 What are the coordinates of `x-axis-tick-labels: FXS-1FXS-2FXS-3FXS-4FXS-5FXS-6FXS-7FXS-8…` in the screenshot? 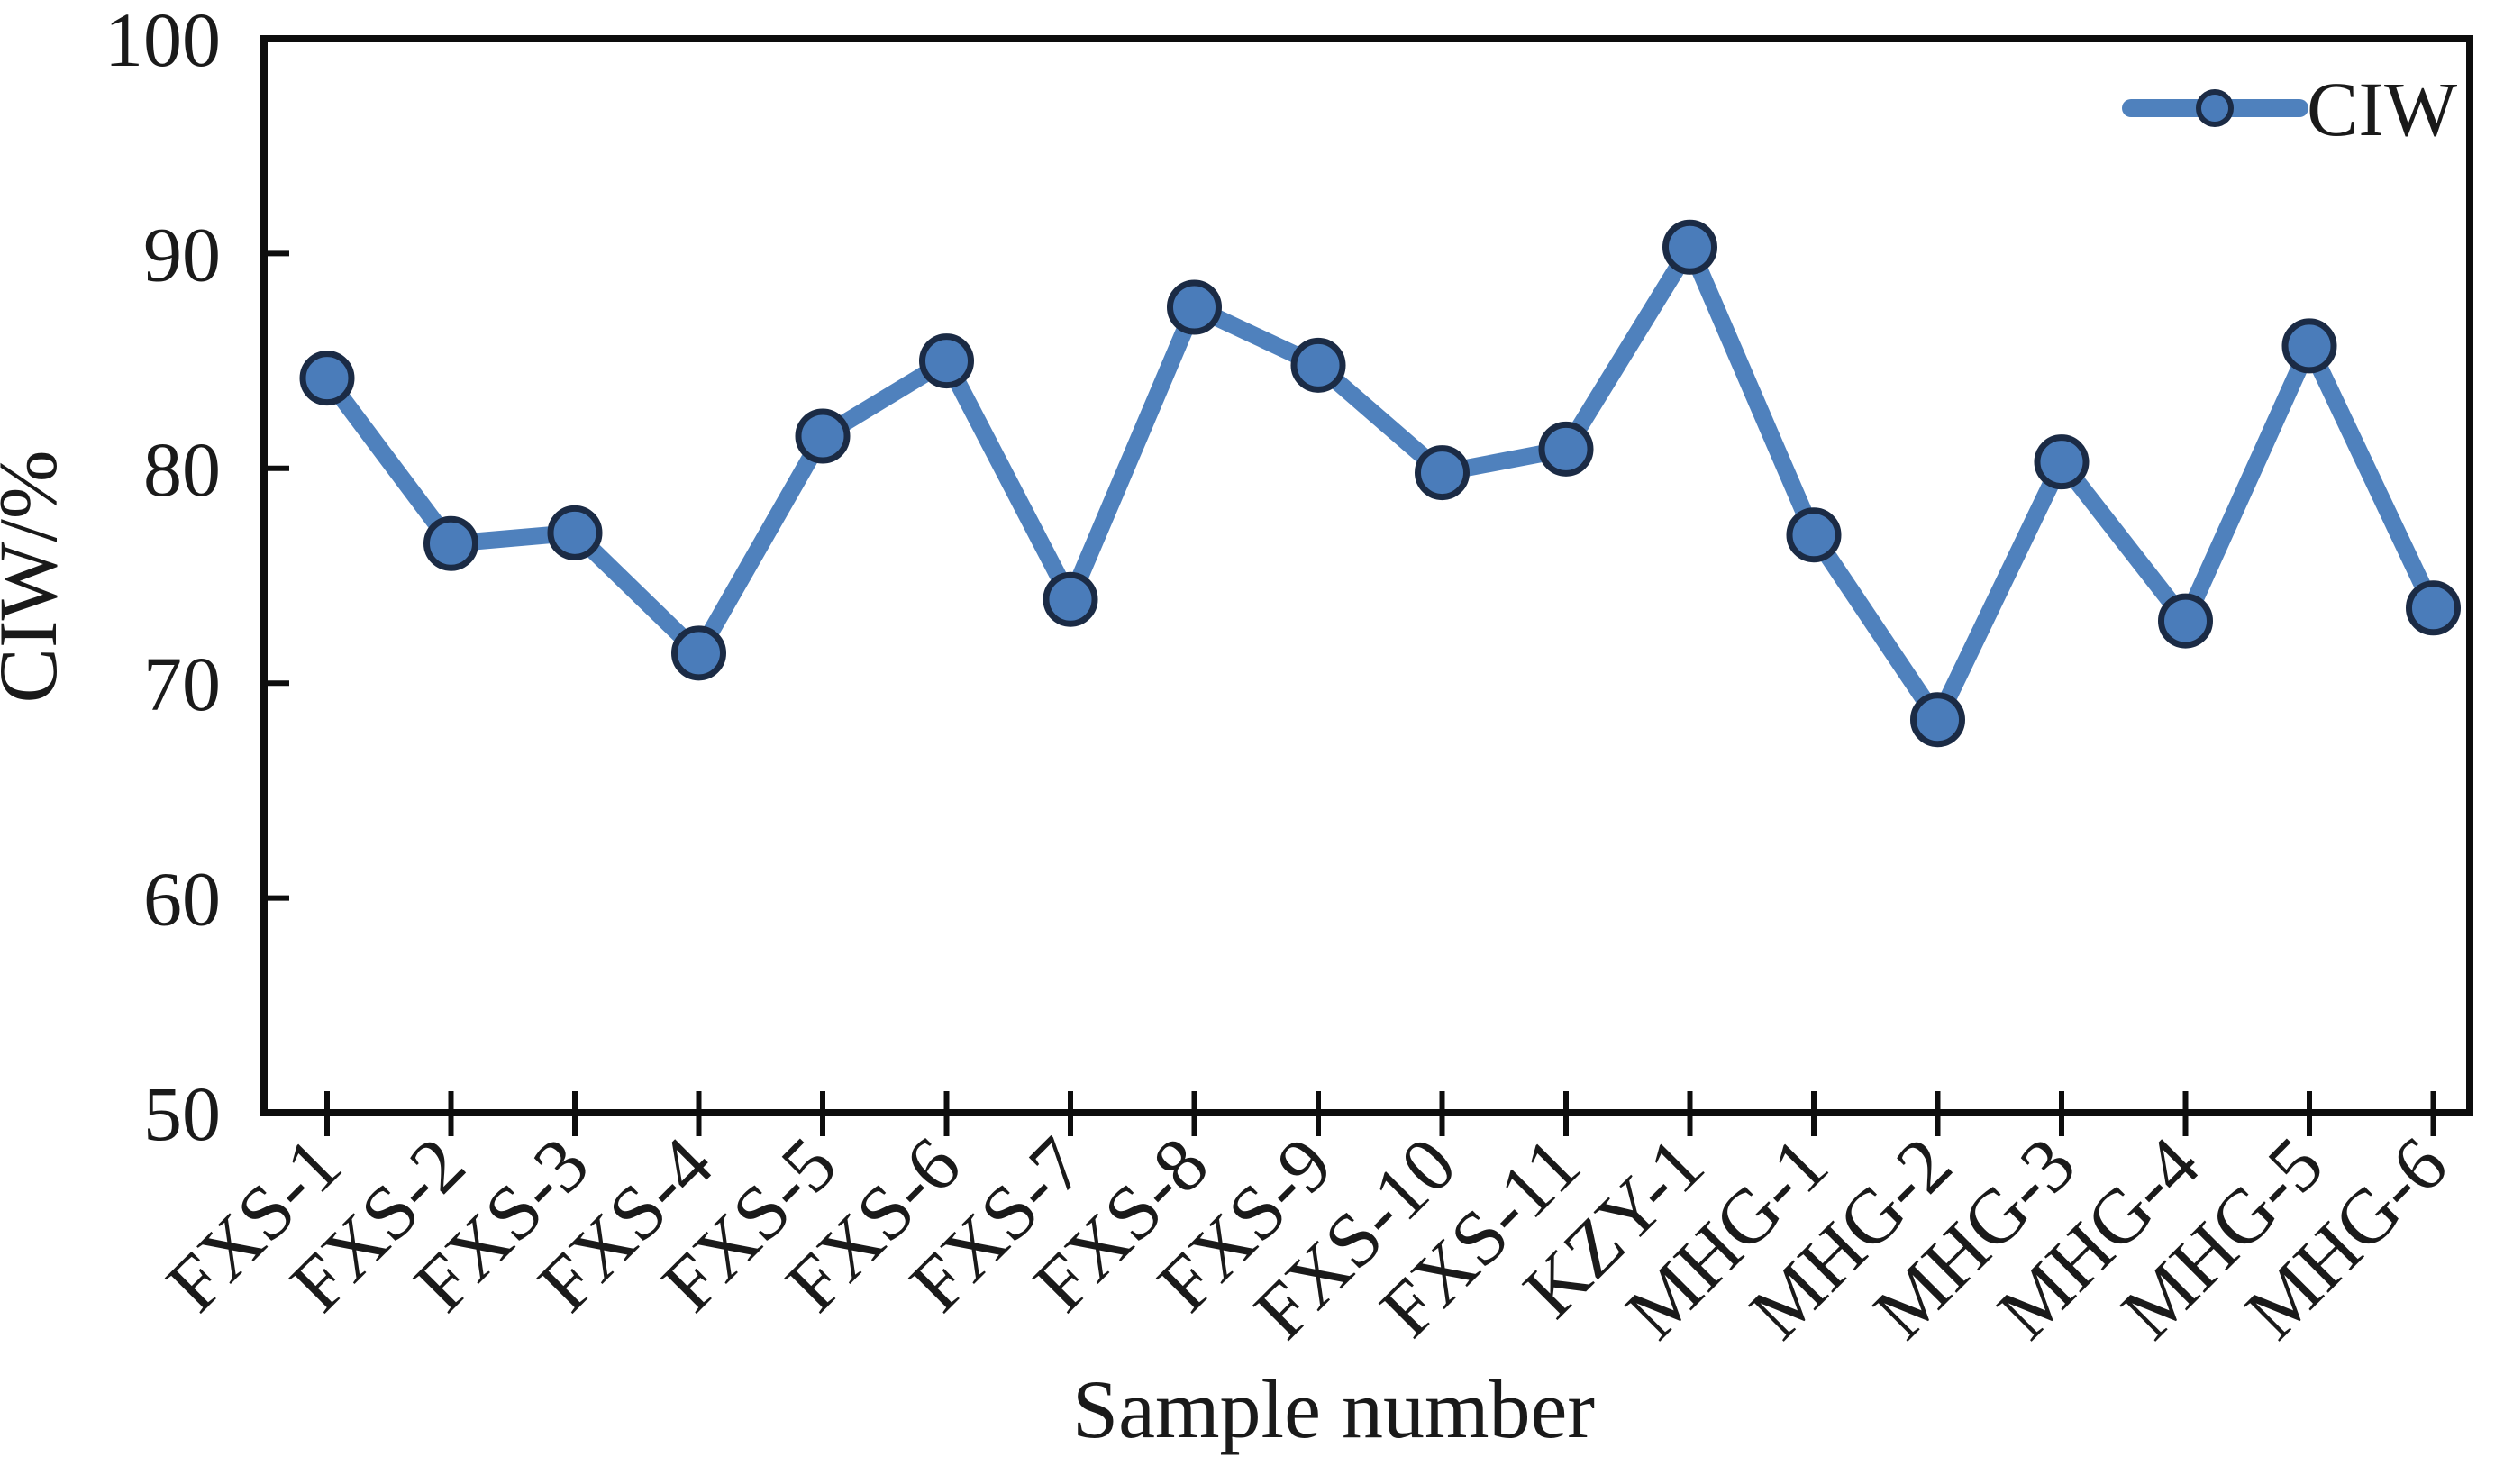 It's located at (1307, 1238).